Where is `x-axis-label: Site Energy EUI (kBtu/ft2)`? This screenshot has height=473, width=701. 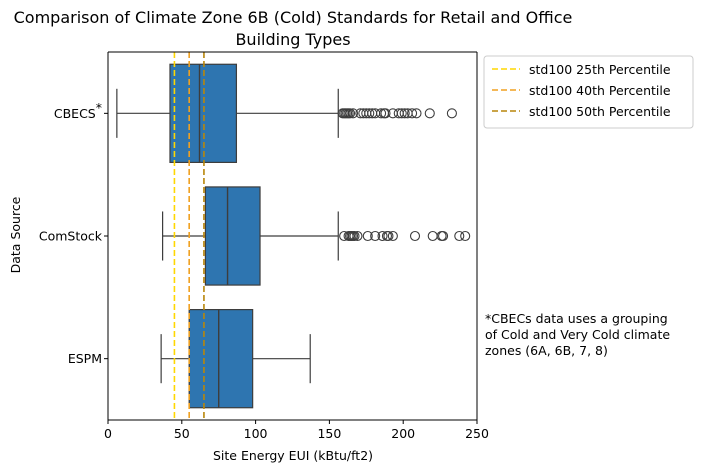 x-axis-label: Site Energy EUI (kBtu/ft2) is located at coordinates (293, 455).